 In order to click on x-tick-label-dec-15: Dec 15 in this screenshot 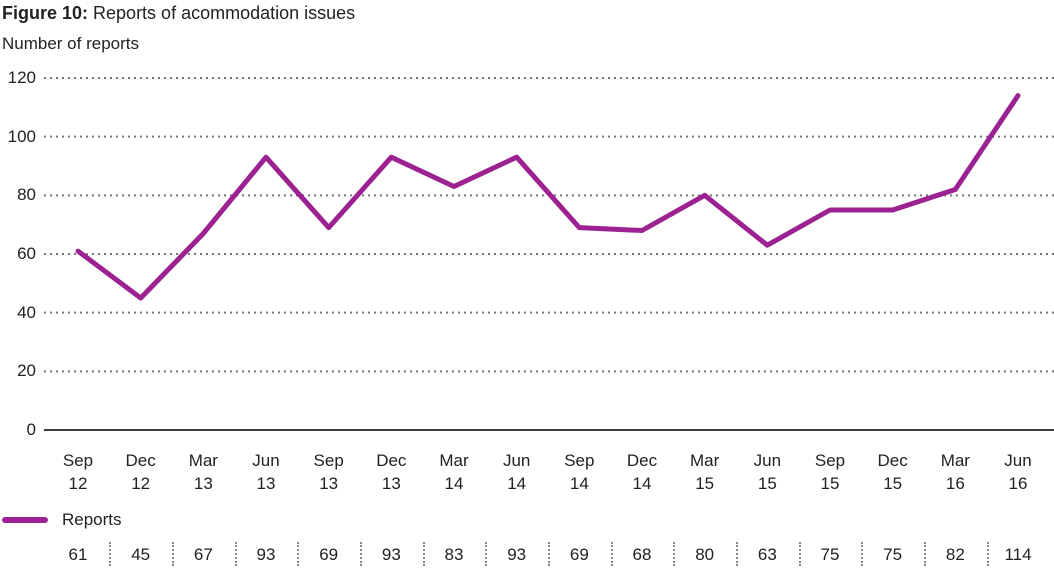, I will do `click(893, 472)`.